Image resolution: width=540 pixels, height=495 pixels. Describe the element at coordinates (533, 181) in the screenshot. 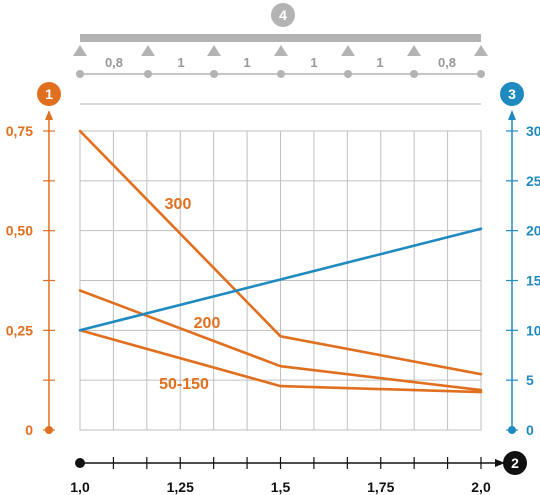

I see `right-axis-tick-label: 25` at that location.